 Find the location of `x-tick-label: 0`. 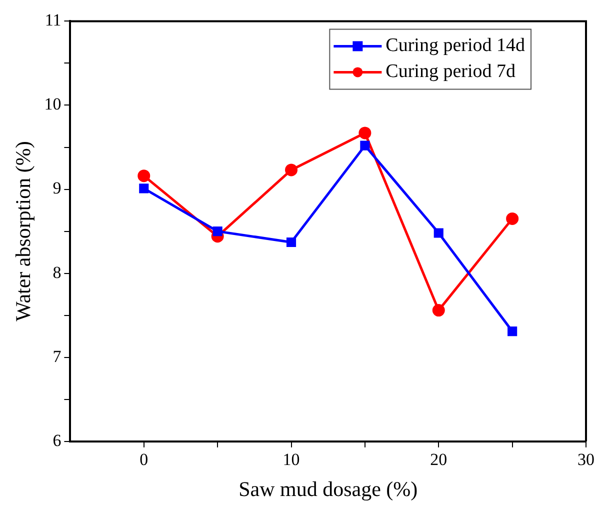

x-tick-label: 0 is located at coordinates (144, 460).